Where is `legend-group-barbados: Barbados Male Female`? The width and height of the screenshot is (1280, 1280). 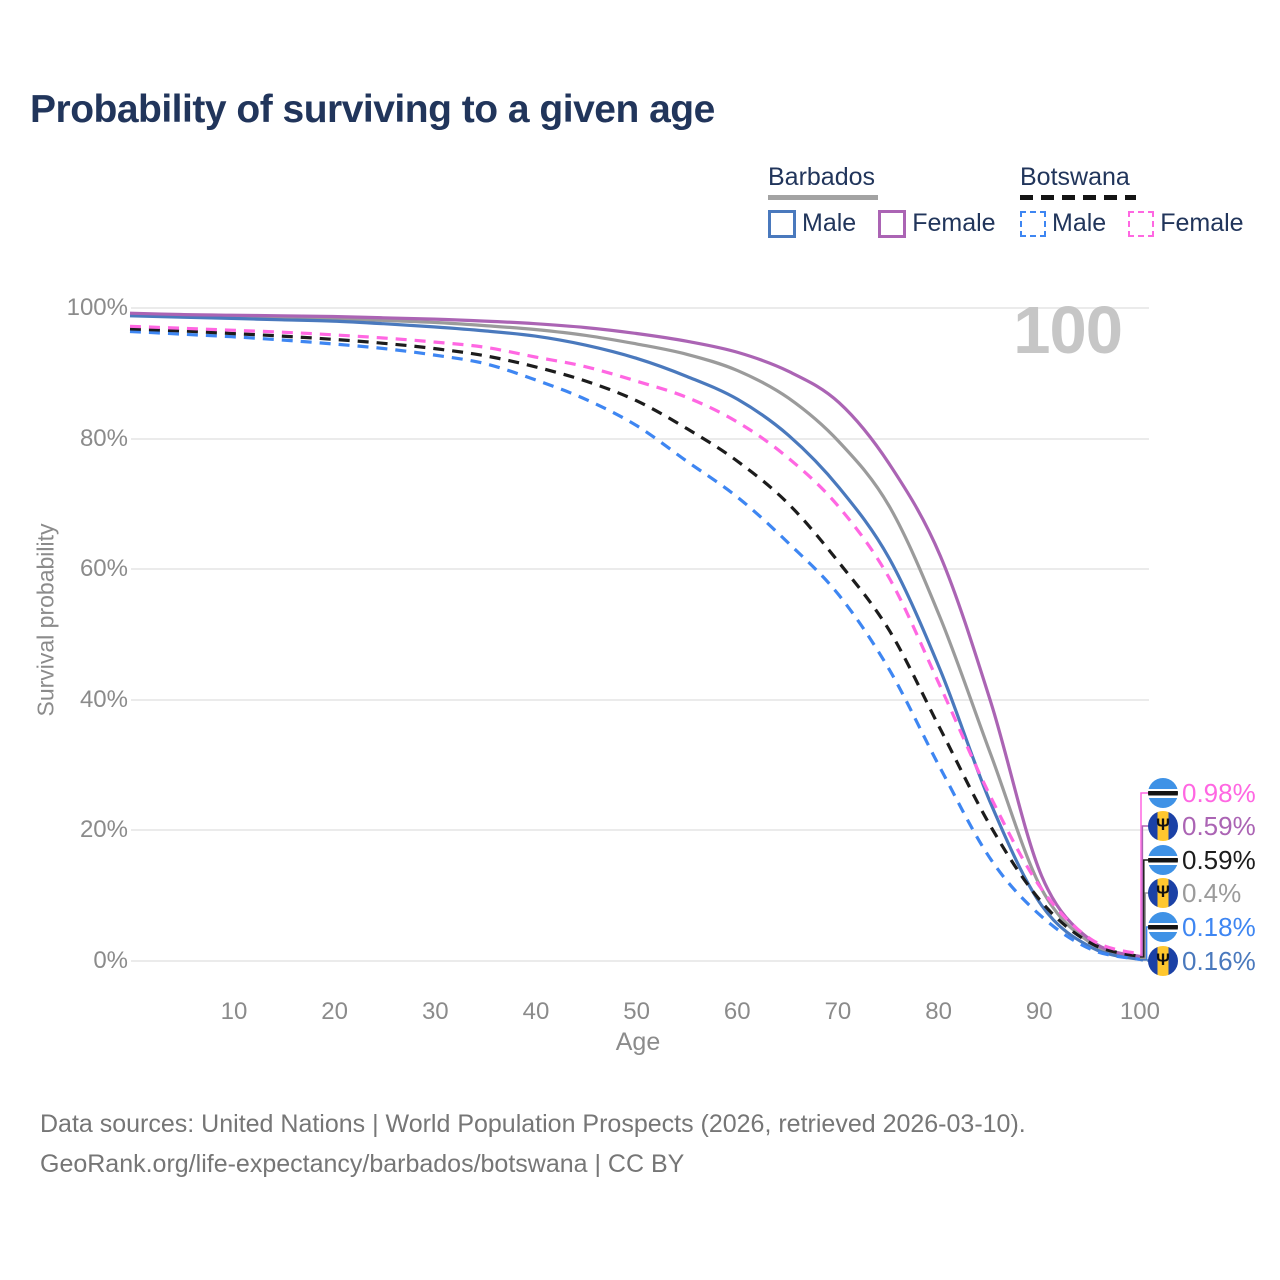
legend-group-barbados: Barbados Male Female is located at coordinates (893, 200).